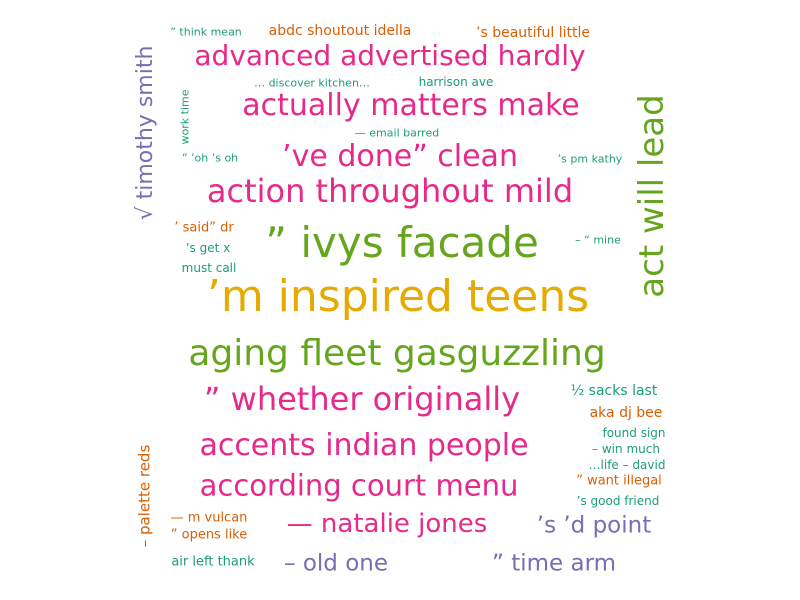 Image resolution: width=800 pixels, height=600 pixels. What do you see at coordinates (619, 481) in the screenshot?
I see `word-20: ” want illegal` at bounding box center [619, 481].